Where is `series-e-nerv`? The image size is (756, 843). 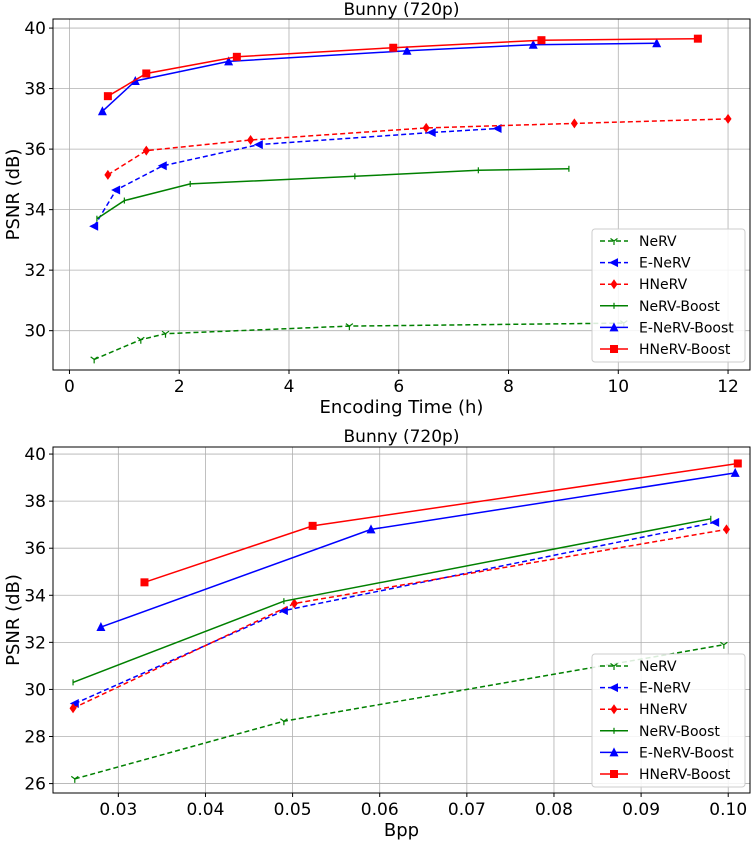 series-e-nerv is located at coordinates (295, 177).